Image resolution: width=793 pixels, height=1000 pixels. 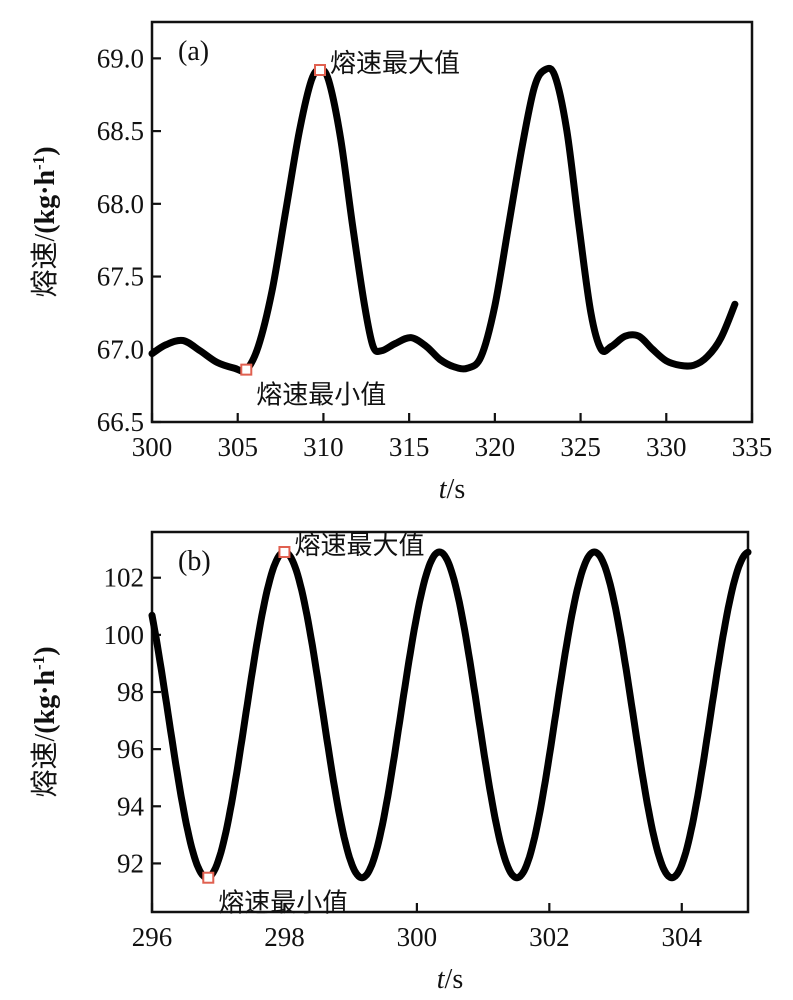 I want to click on y-axis-title-unit-b: (kg·h, so click(x=45, y=702).